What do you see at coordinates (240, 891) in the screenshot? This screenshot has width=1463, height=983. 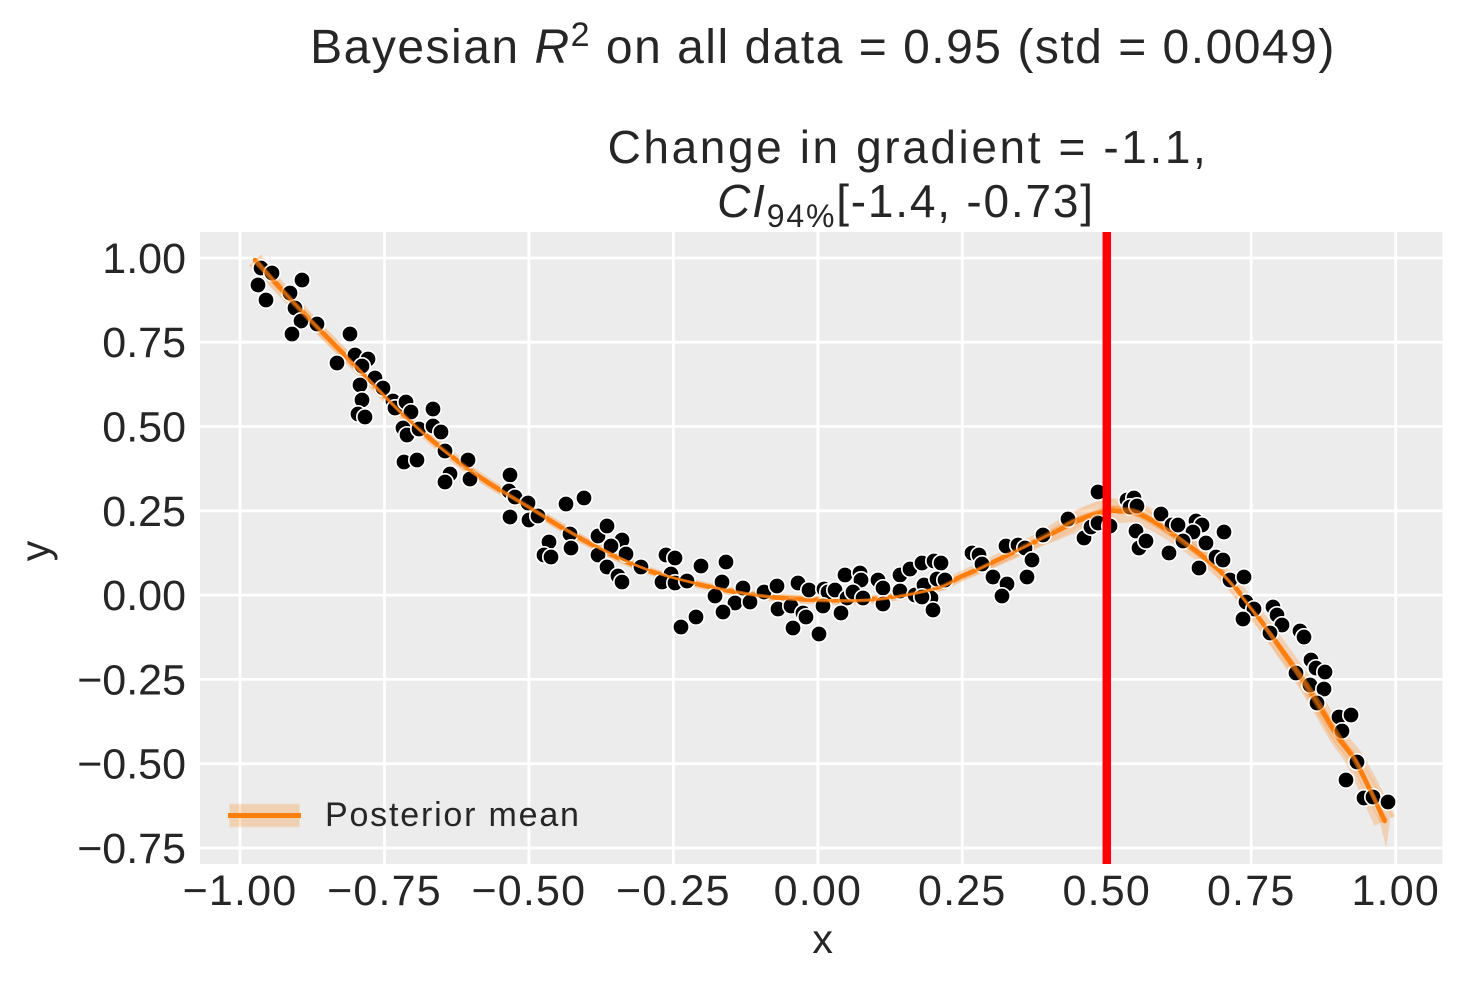 I see `svg-text: −1.00` at bounding box center [240, 891].